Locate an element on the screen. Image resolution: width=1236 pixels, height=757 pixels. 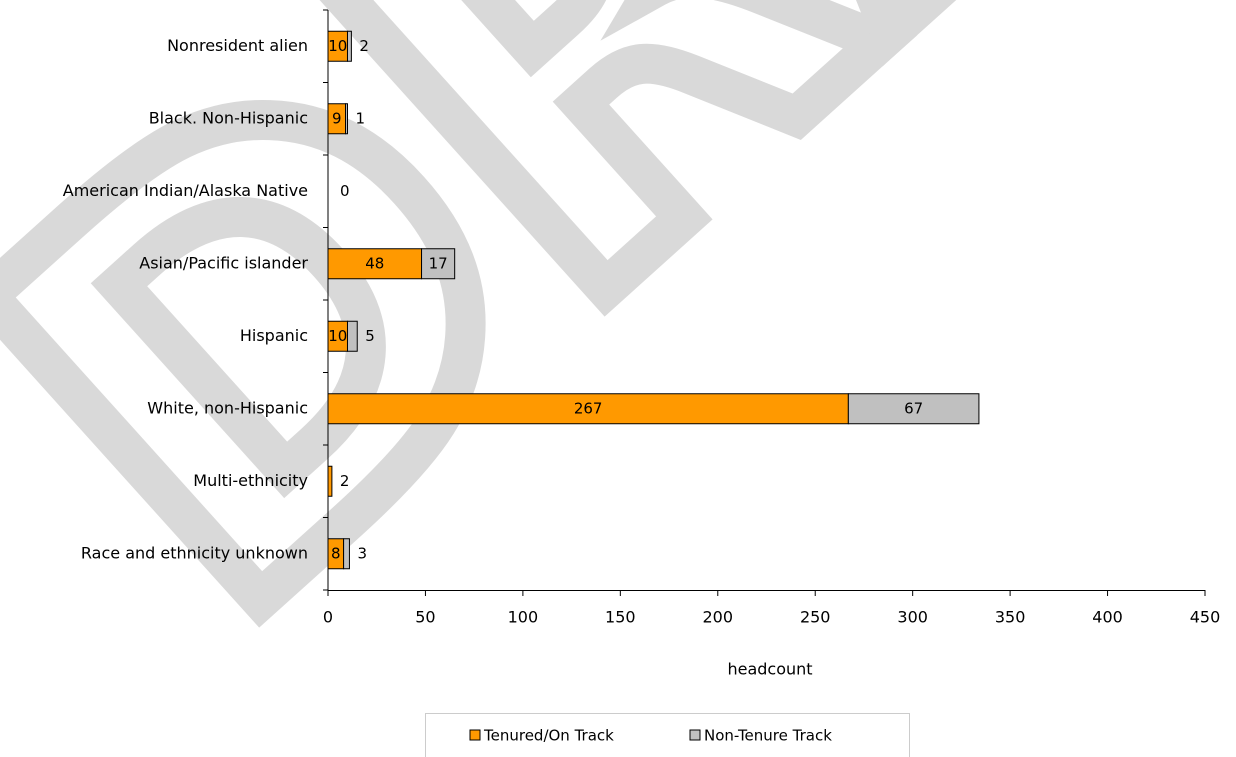
value-label: 3 is located at coordinates (362, 553).